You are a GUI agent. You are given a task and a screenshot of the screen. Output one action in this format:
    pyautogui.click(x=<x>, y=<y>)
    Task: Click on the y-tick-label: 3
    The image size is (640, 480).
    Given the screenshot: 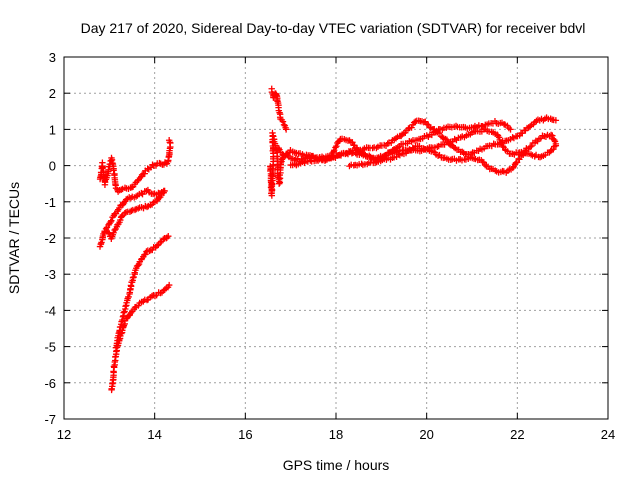 What is the action you would take?
    pyautogui.click(x=52, y=57)
    